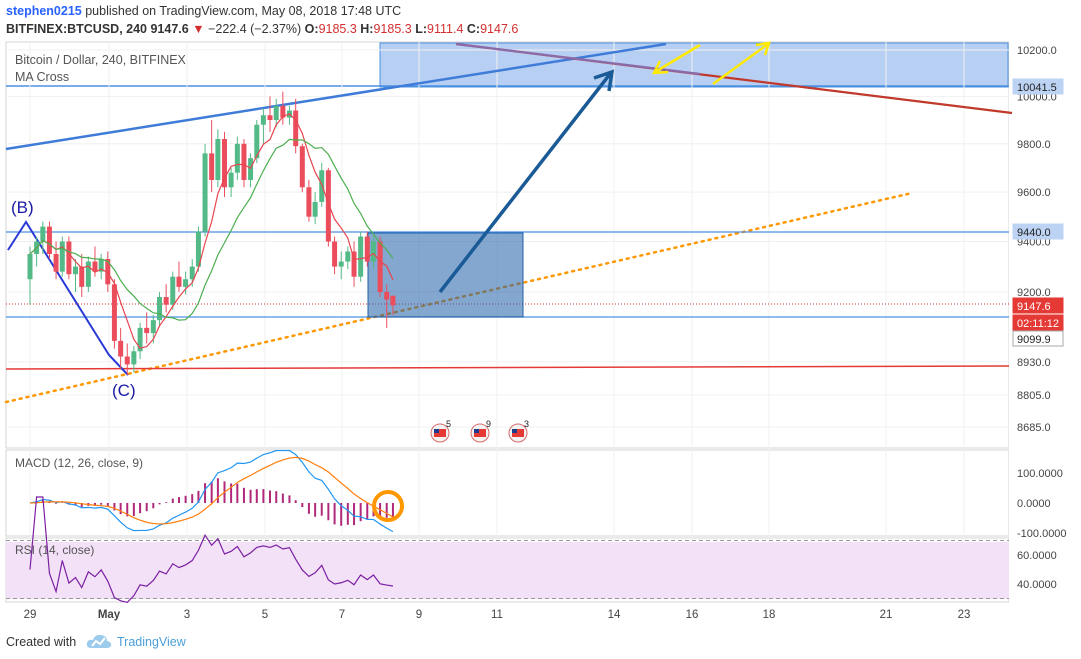  Describe the element at coordinates (1037, 585) in the screenshot. I see `rsi-tick-label: 40.0000` at that location.